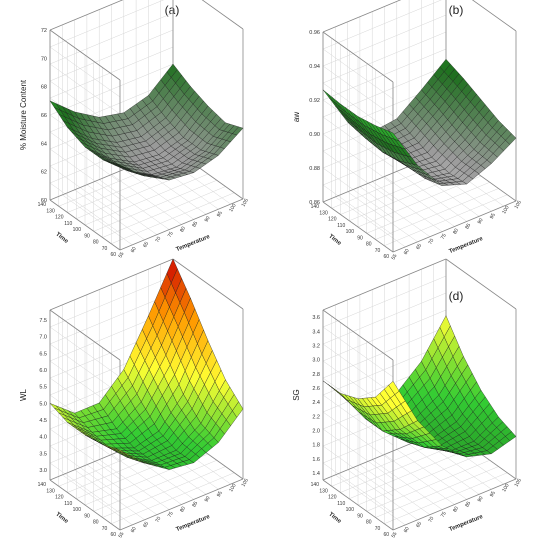 This screenshot has height=550, width=547. I want to click on z-axis-label: % Moisture Content, so click(23, 114).